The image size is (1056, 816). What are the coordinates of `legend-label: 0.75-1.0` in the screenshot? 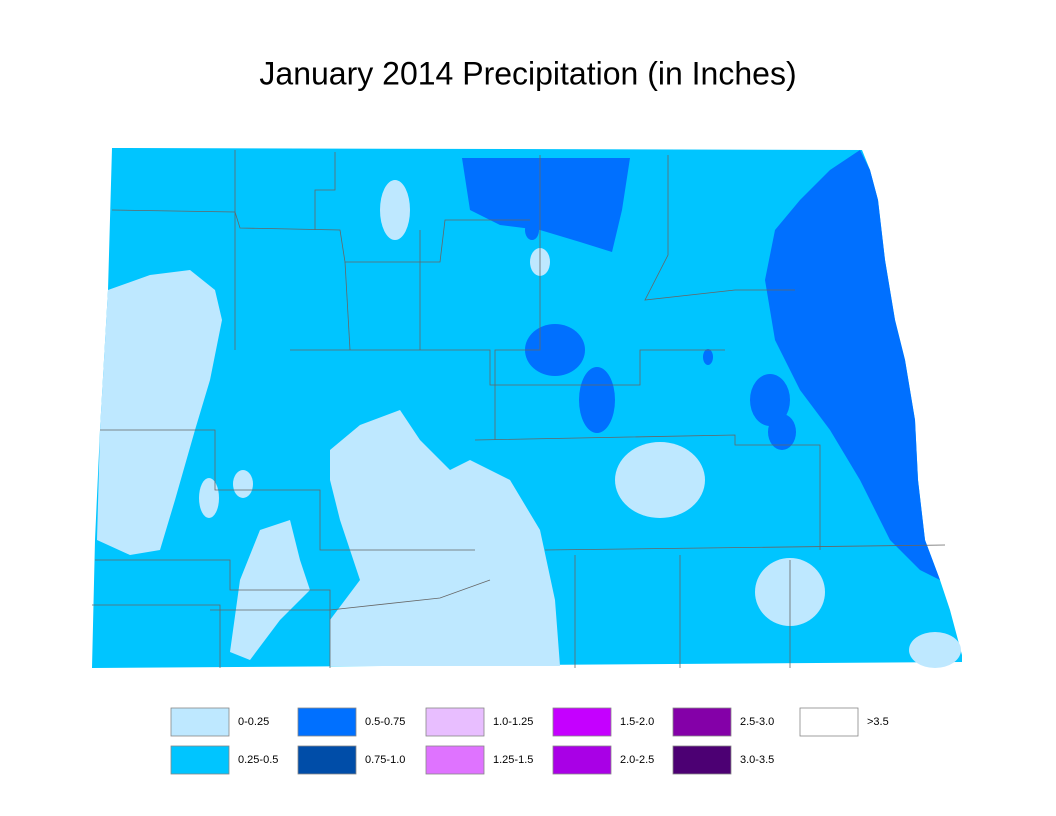 It's located at (385, 760).